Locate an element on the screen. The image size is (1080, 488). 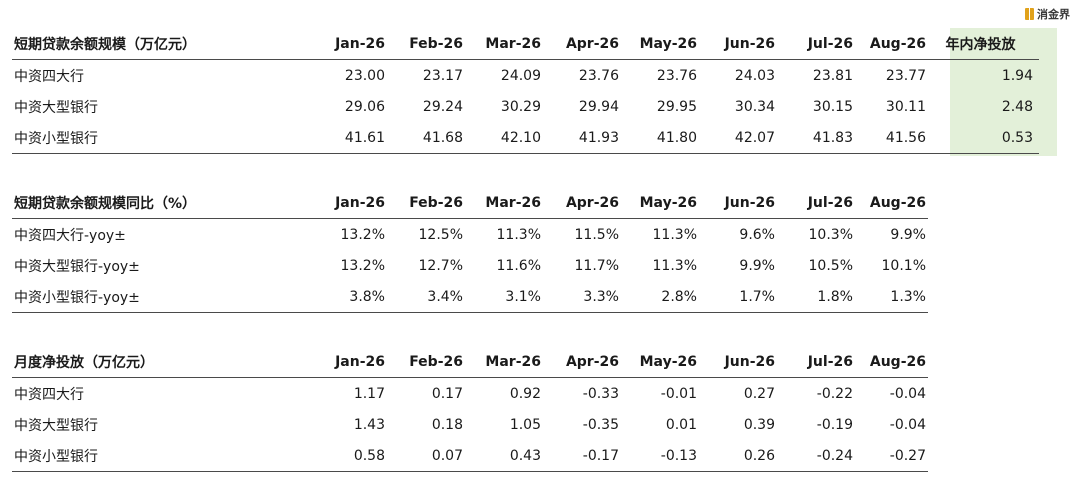
value-cell: -0.17 is located at coordinates (600, 455).